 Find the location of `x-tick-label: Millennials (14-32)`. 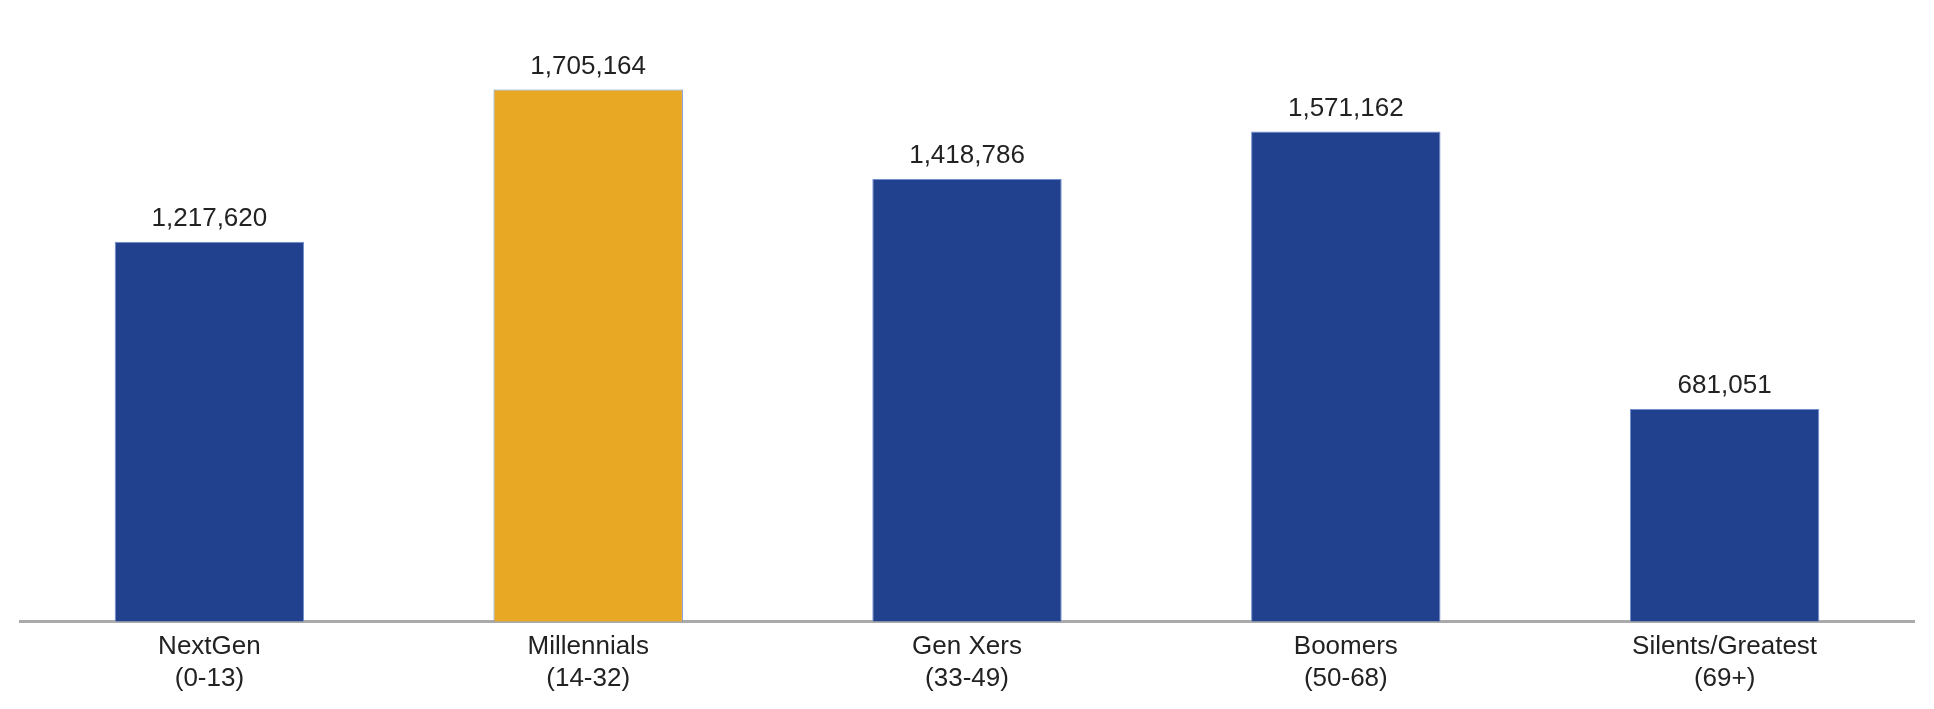

x-tick-label: Millennials (14-32) is located at coordinates (588, 661).